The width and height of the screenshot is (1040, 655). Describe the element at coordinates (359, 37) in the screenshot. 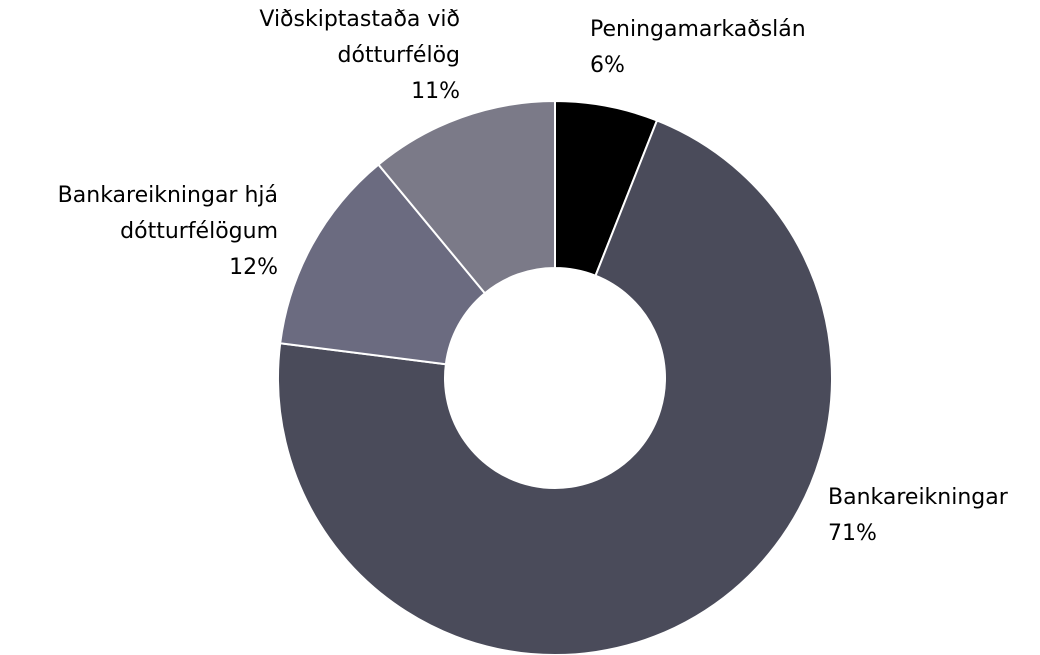

I see `category-label: Viðskiptastaða við dótturfélög` at that location.